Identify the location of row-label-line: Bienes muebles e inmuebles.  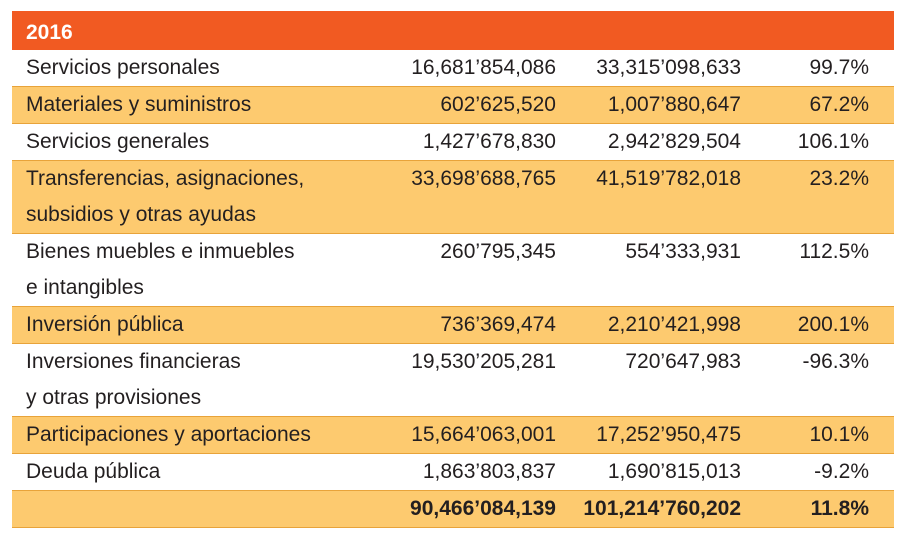
(160, 251).